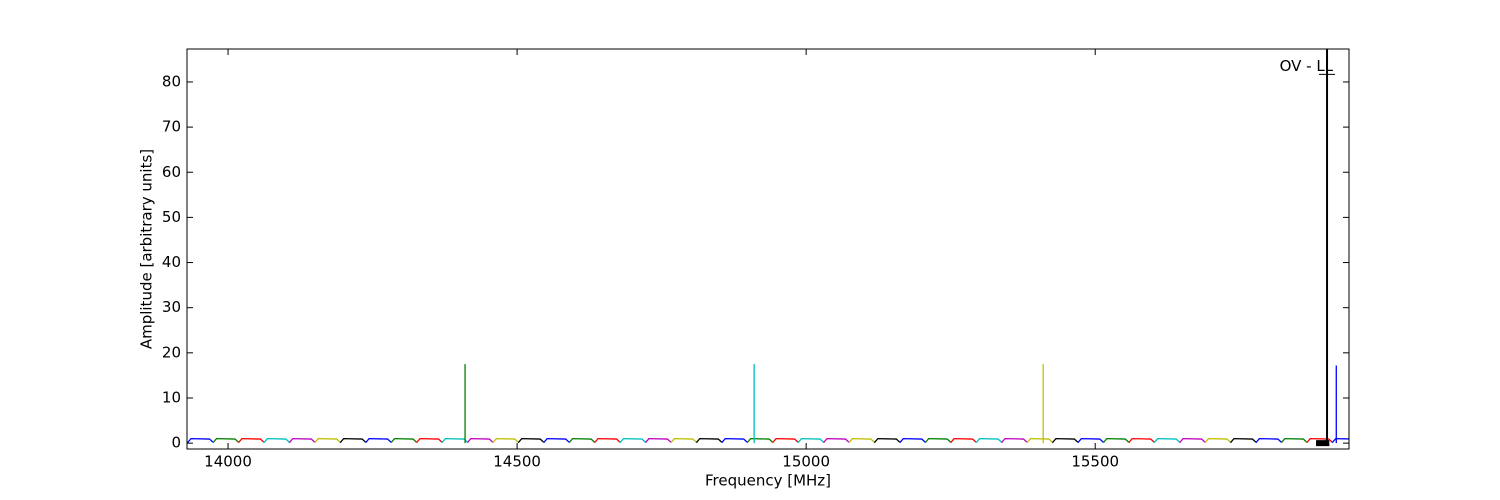 This screenshot has height=500, width=1500. What do you see at coordinates (147, 249) in the screenshot?
I see `y-axis-label: Amplitude [arbitrary units]` at bounding box center [147, 249].